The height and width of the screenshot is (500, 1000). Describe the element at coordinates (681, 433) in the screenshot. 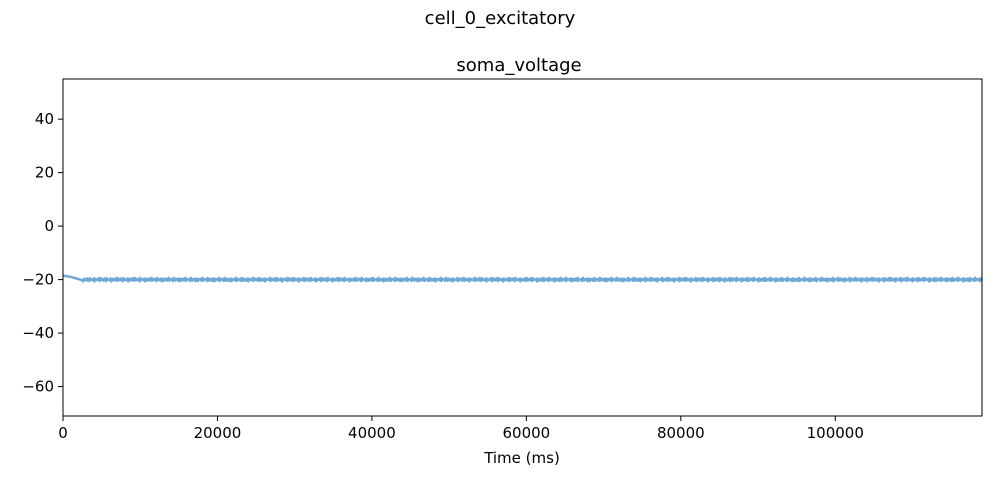

I see `x-tick-label: 80000` at that location.